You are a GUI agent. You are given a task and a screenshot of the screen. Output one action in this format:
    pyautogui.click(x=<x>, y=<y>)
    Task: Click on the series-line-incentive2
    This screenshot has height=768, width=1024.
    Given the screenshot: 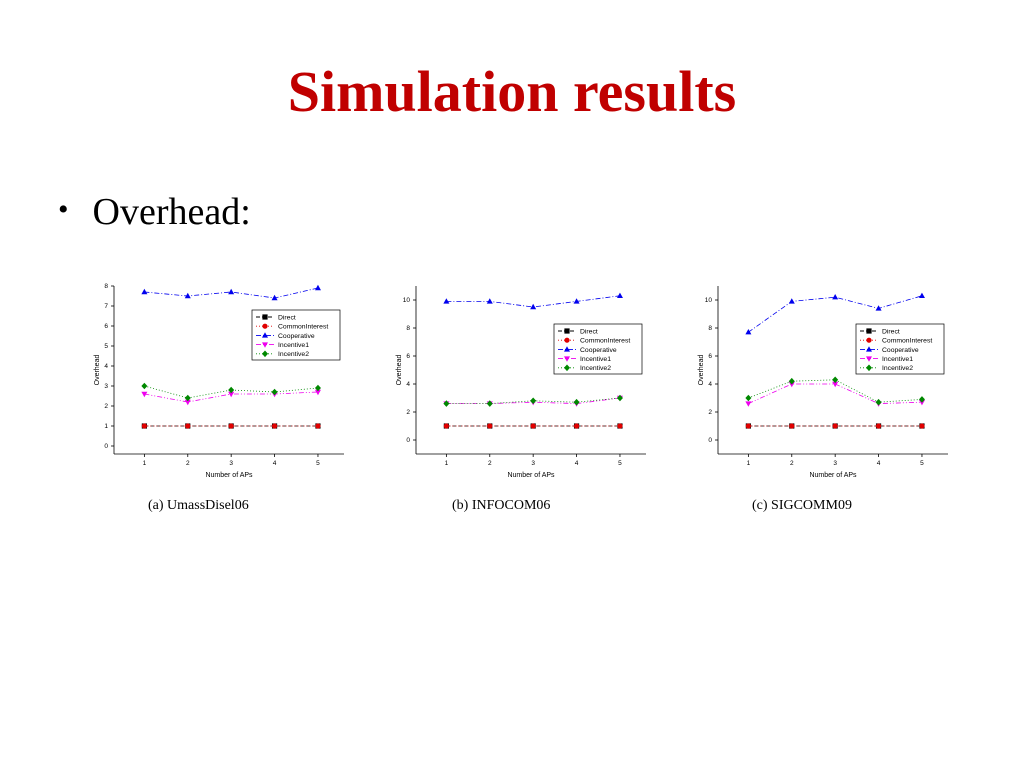 What is the action you would take?
    pyautogui.click(x=231, y=392)
    